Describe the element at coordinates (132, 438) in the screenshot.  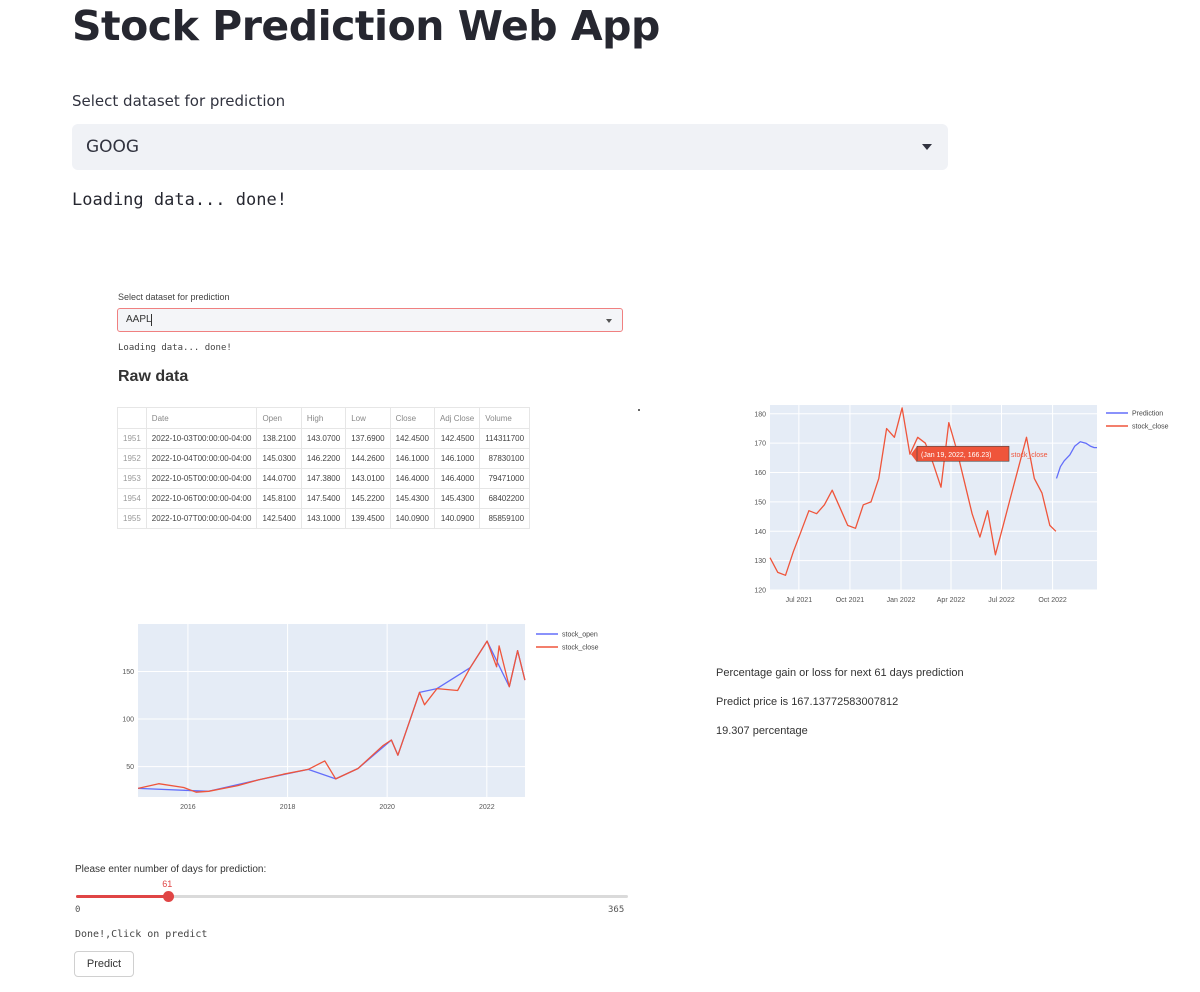
I see `row-index: 1951` at that location.